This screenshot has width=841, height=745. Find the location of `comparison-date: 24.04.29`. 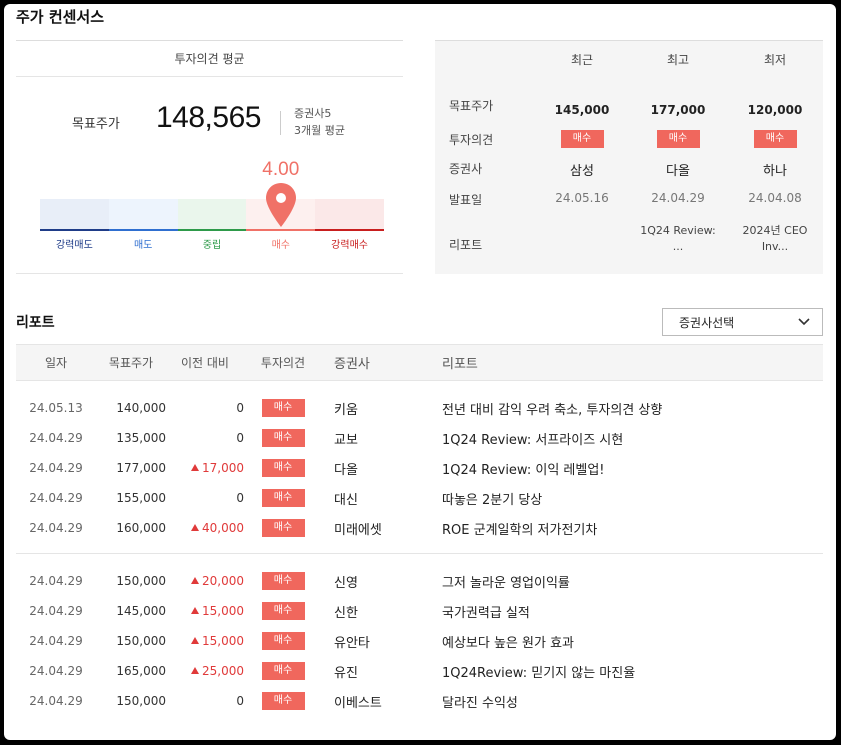

comparison-date: 24.04.29 is located at coordinates (678, 198).